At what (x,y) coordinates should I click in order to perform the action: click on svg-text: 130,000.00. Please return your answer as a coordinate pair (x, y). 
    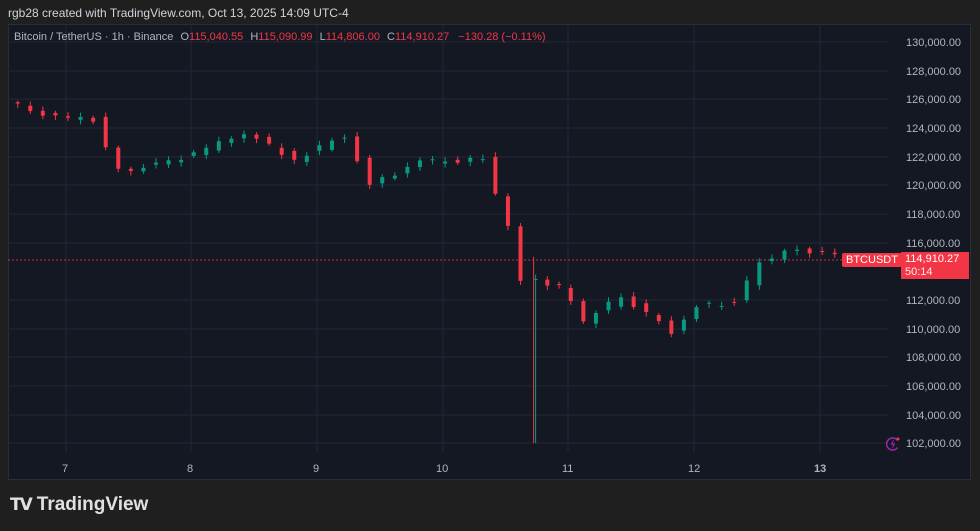
    Looking at the image, I should click on (933, 43).